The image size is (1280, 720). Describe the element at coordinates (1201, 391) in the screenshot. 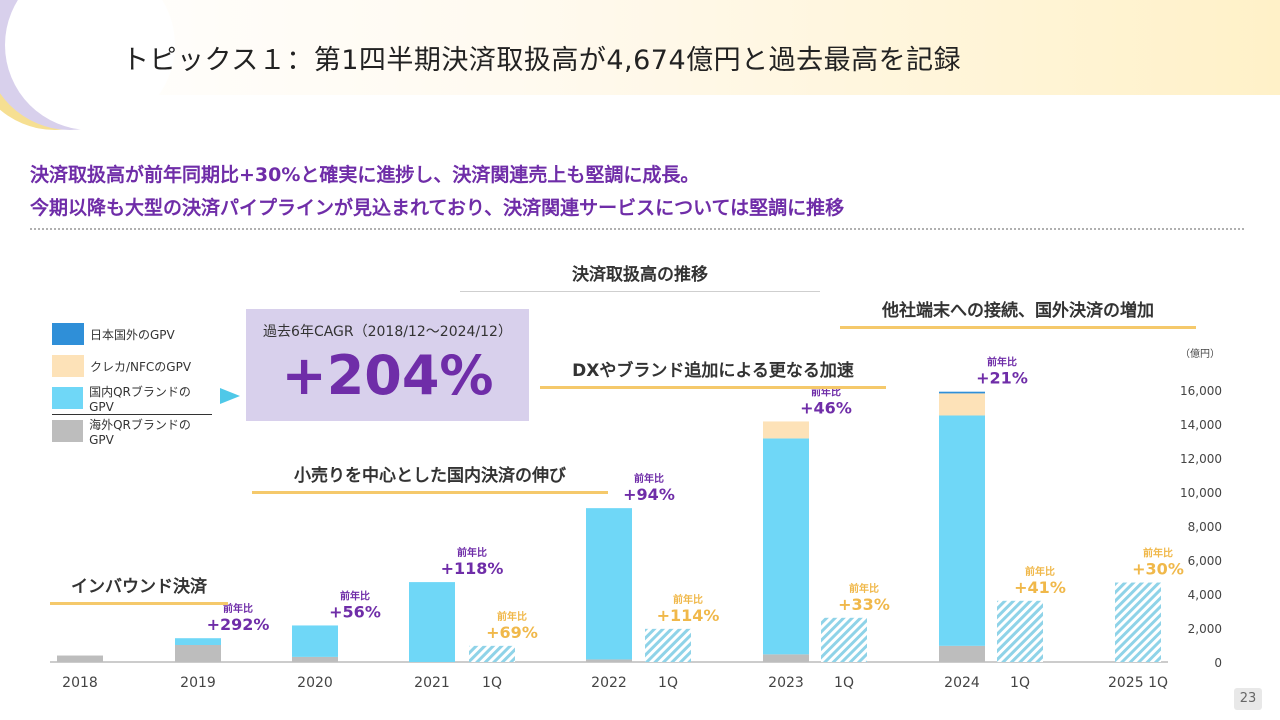

I see `y-tick-label: 16,000` at that location.